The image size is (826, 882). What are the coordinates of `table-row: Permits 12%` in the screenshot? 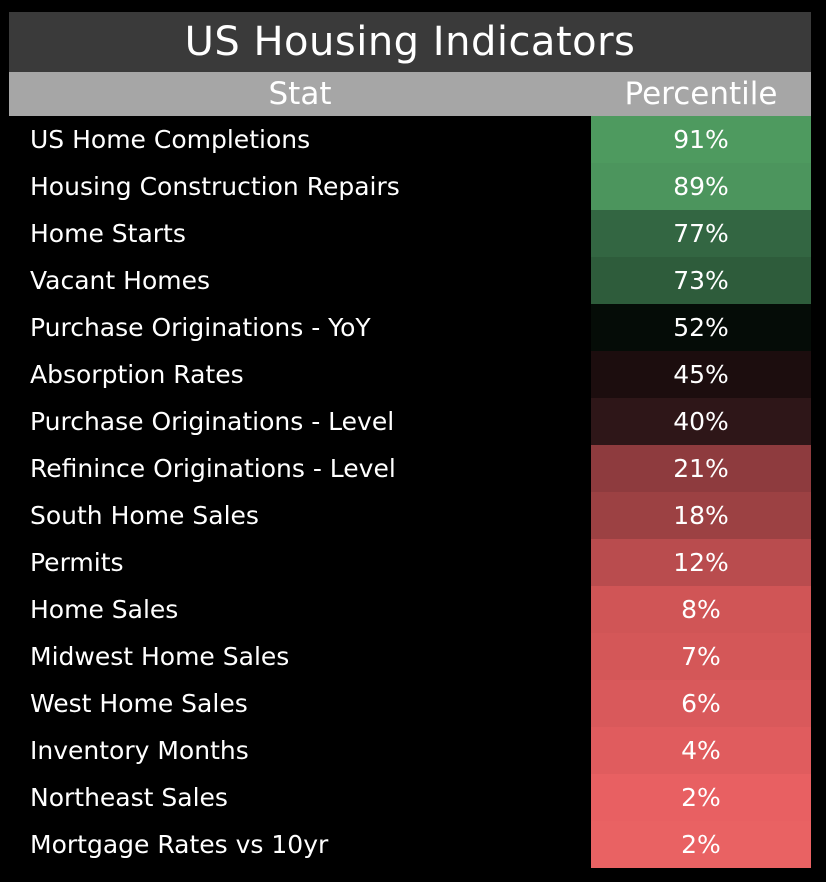 It's located at (410, 562).